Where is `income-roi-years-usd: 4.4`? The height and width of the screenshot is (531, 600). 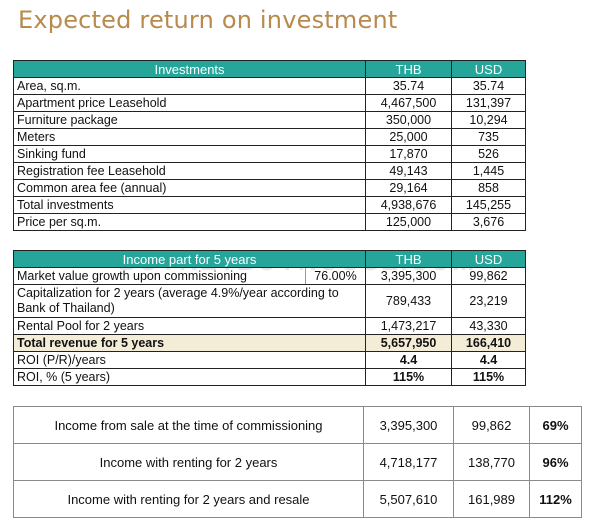 income-roi-years-usd: 4.4 is located at coordinates (489, 360).